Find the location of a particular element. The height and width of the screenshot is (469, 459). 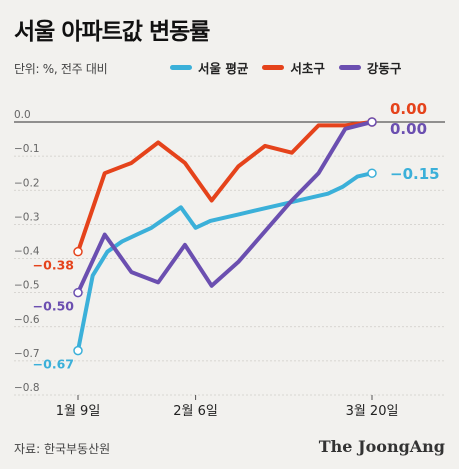

y-tick-label: −0.4 is located at coordinates (27, 252).